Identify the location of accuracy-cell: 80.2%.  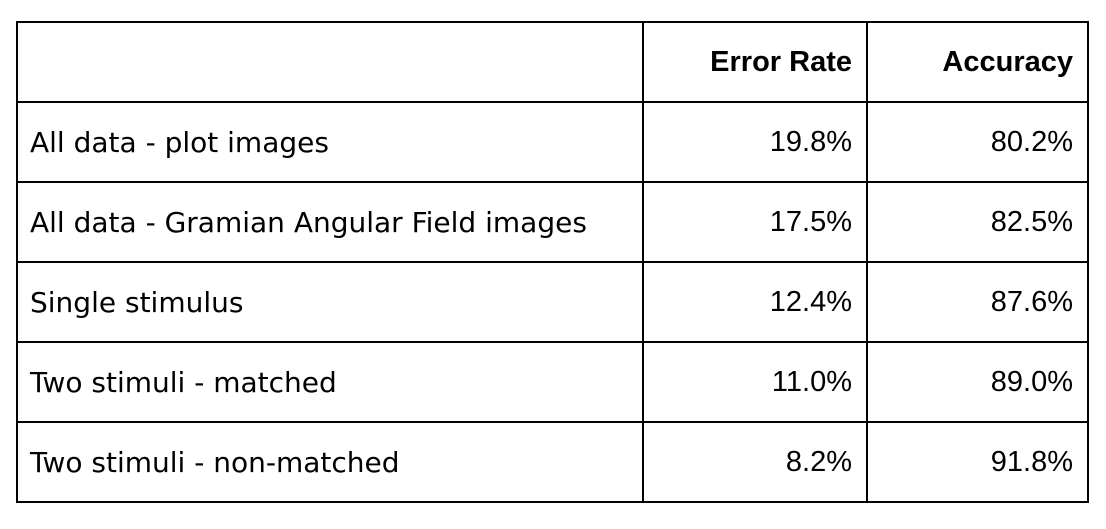
(977, 142).